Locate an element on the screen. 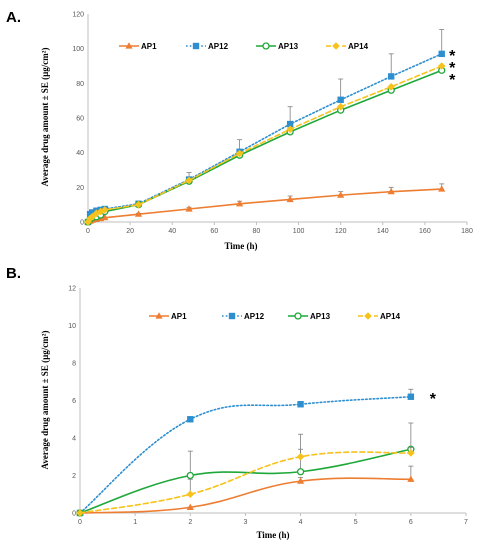  x-tick-label: 4 is located at coordinates (301, 522).